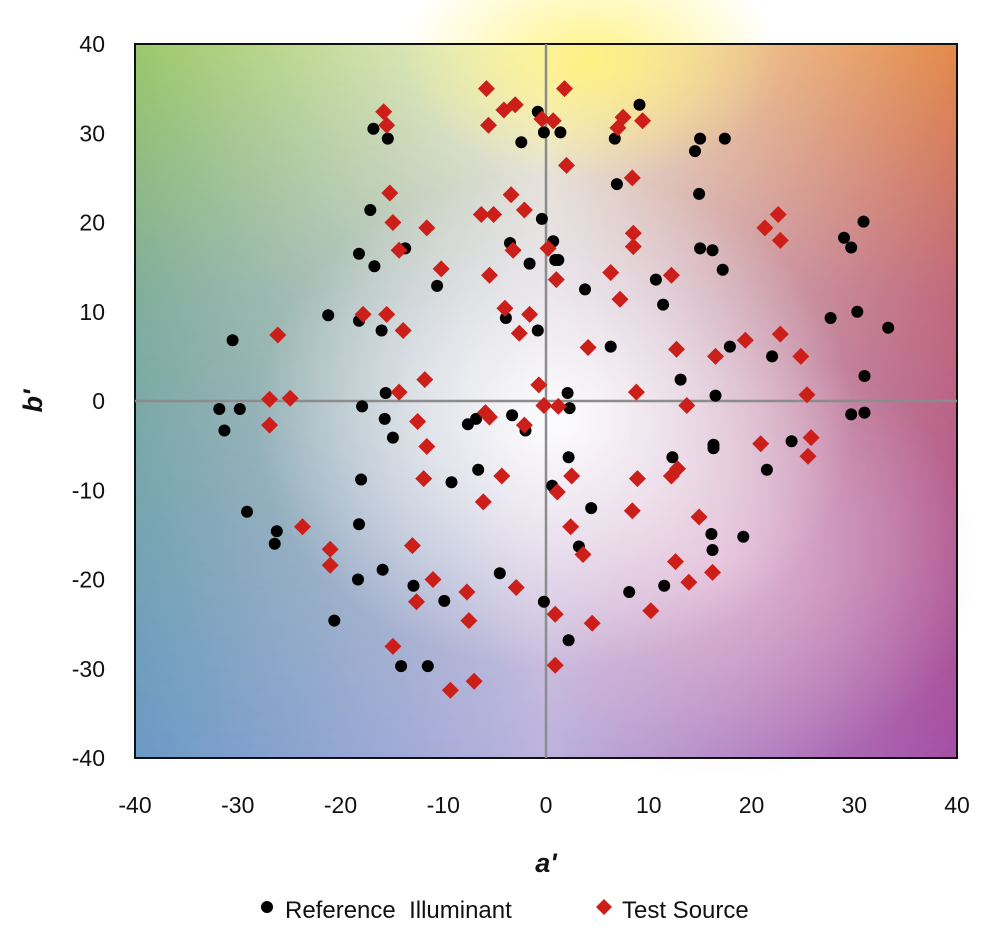  Describe the element at coordinates (685, 910) in the screenshot. I see `legend-test-label: Test Source` at that location.